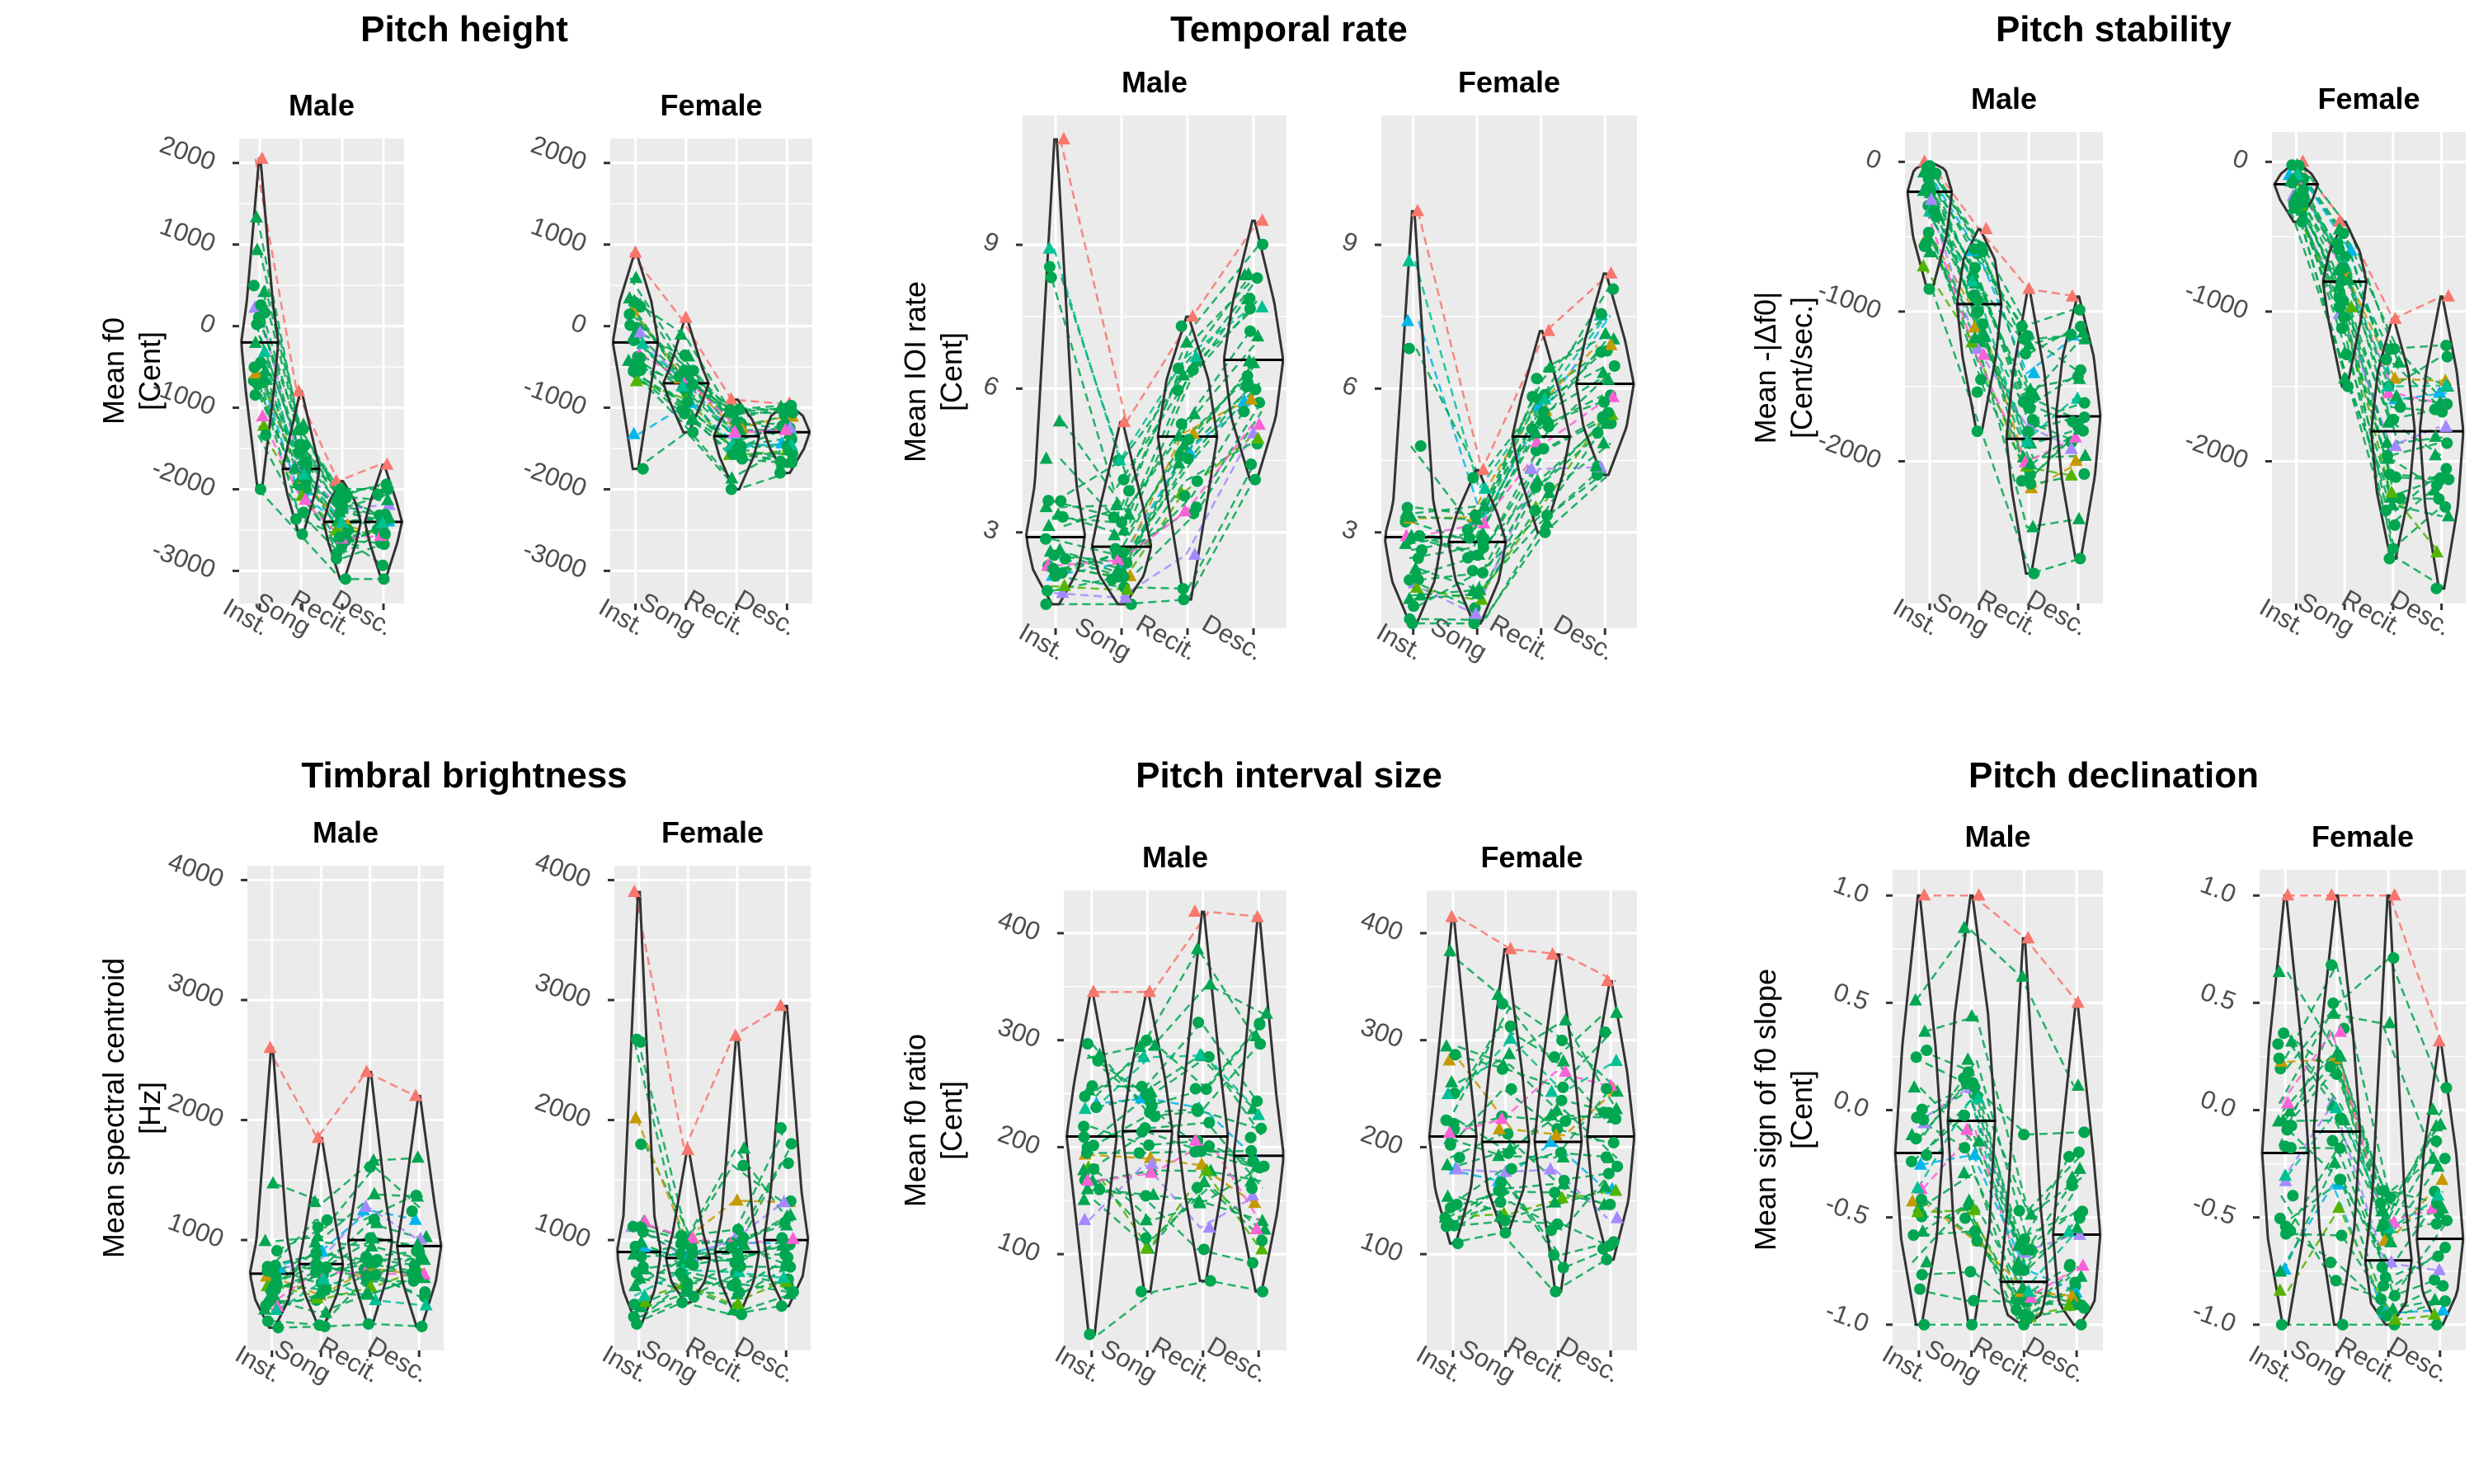  Describe the element at coordinates (1055, 372) in the screenshot. I see `temporal-rate-male-violin-inst` at that location.